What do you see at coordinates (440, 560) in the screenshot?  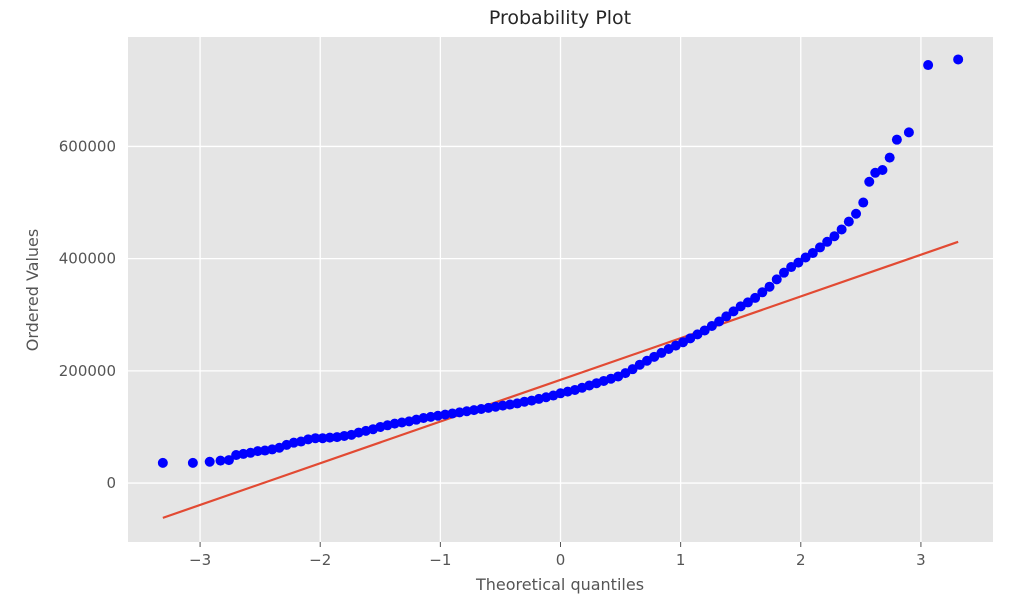 I see `x-tick-label: −1` at bounding box center [440, 560].